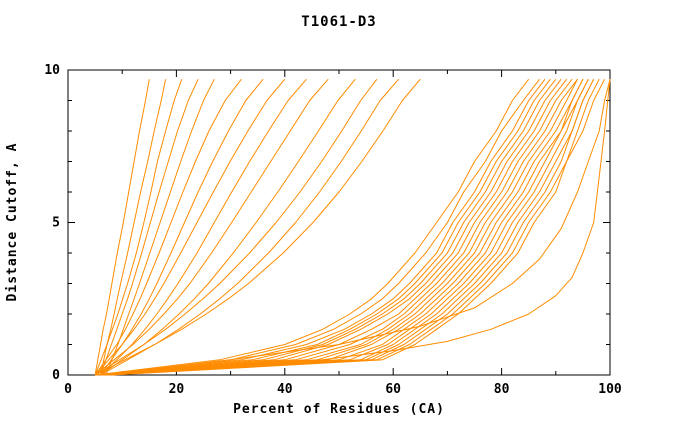  I want to click on x-tick-label: 100, so click(610, 389).